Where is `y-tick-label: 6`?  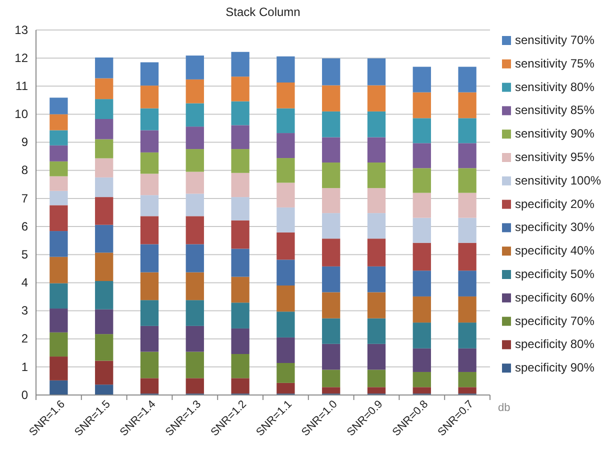 y-tick-label: 6 is located at coordinates (24, 226).